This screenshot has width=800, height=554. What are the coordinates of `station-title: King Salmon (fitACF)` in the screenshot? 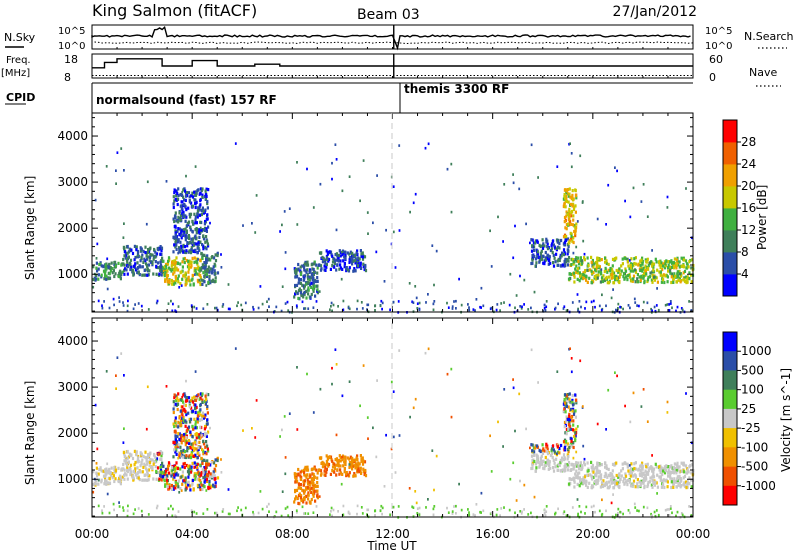 It's located at (174, 10).